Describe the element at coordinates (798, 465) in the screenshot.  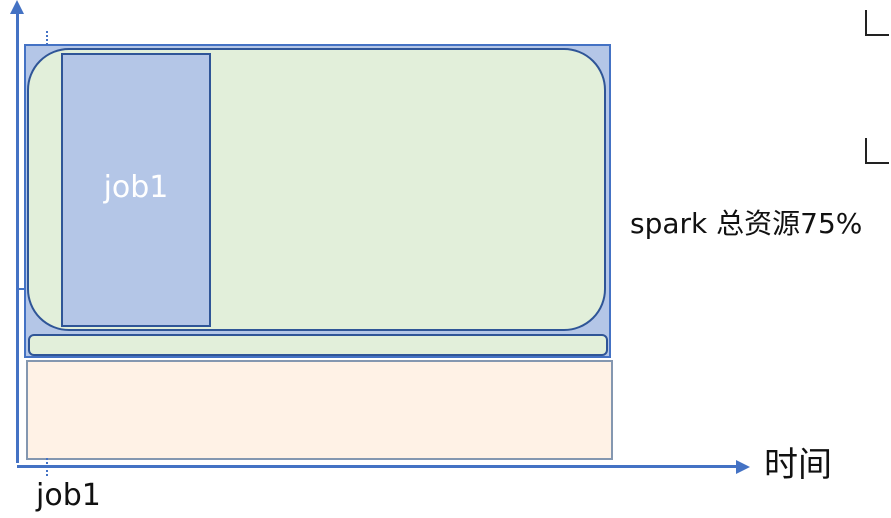
I see `x-axis-label: 时间` at that location.